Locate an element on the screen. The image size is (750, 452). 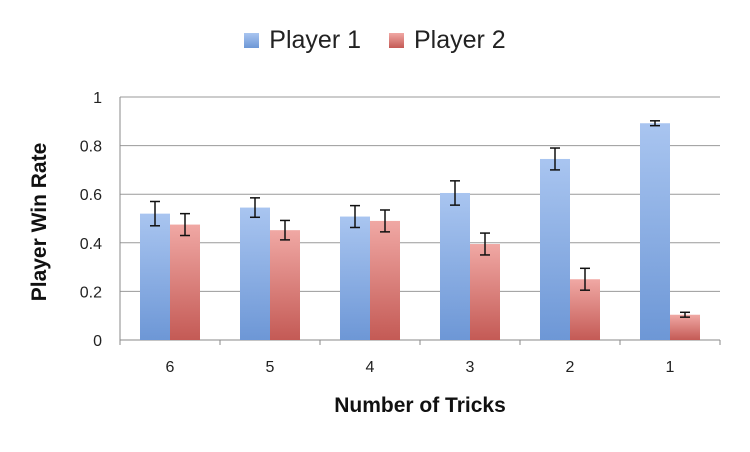
y-tick-label-5: 1 is located at coordinates (97, 98).